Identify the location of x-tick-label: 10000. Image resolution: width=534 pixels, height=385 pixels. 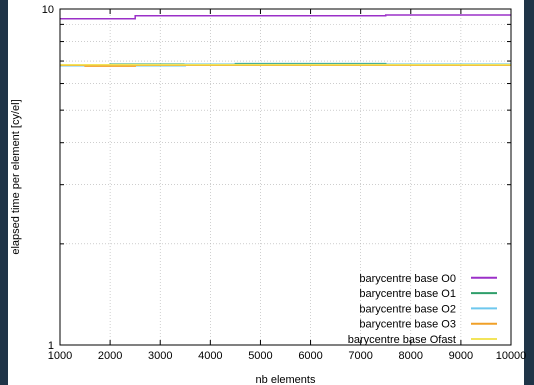
(511, 356).